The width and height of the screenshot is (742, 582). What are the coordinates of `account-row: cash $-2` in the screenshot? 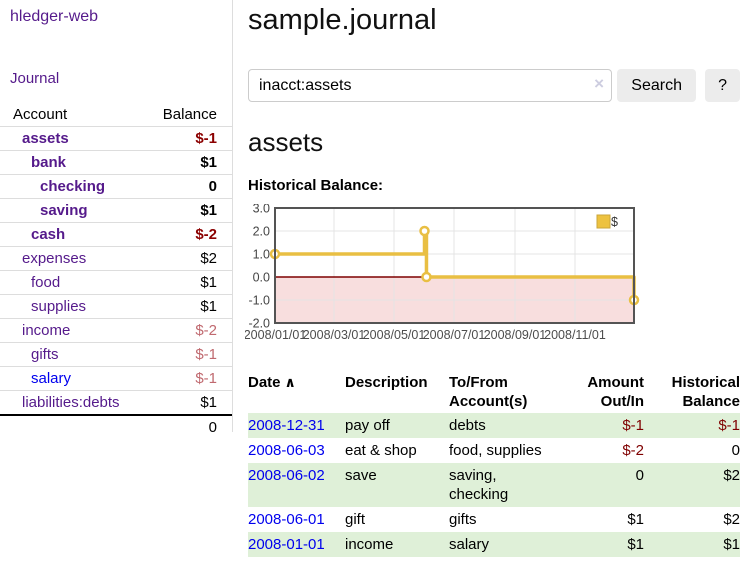 It's located at (116, 234).